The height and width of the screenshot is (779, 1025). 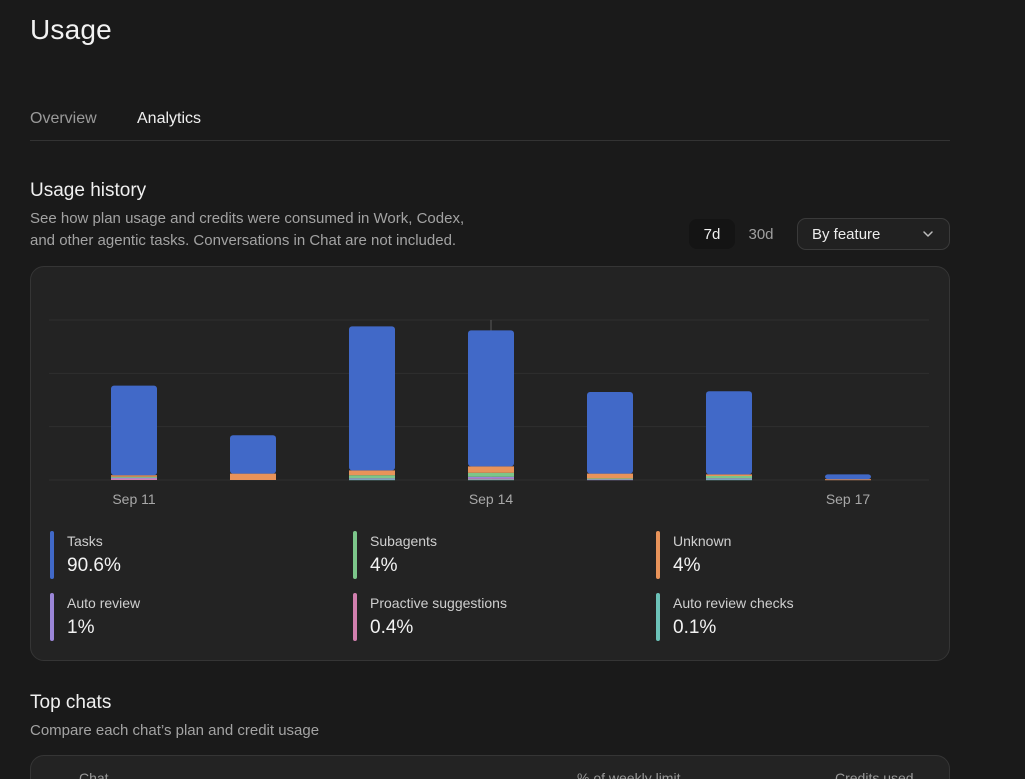 What do you see at coordinates (104, 603) in the screenshot?
I see `legend-label: Auto review` at bounding box center [104, 603].